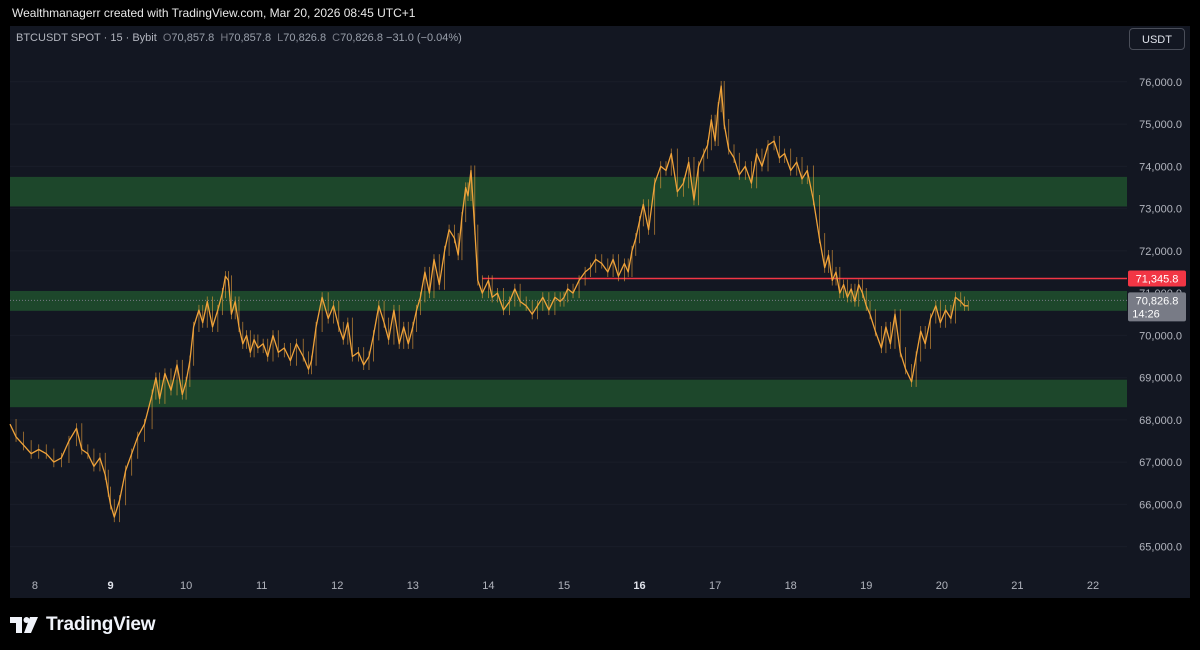  What do you see at coordinates (193, 38) in the screenshot?
I see `open-value: 70,857.8` at bounding box center [193, 38].